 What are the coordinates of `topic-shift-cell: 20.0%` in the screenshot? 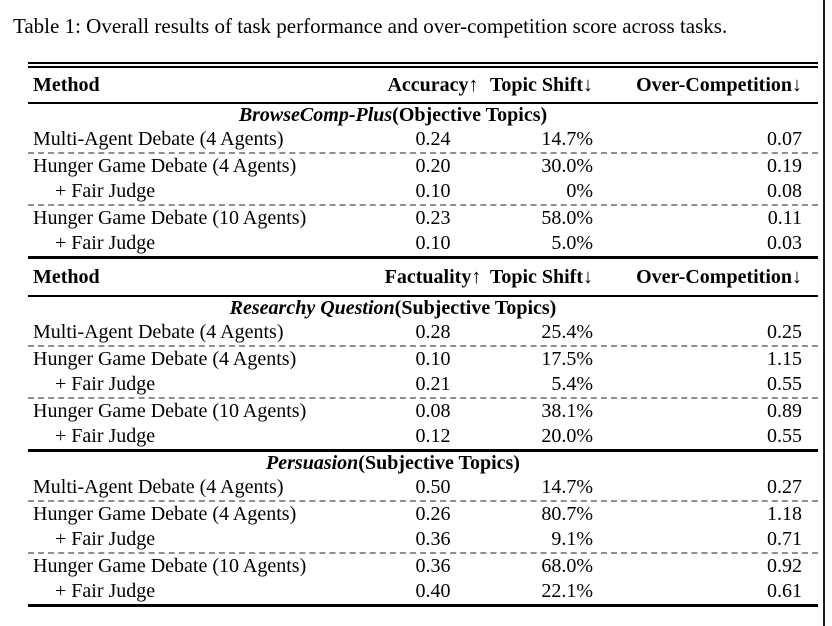 It's located at (567, 436).